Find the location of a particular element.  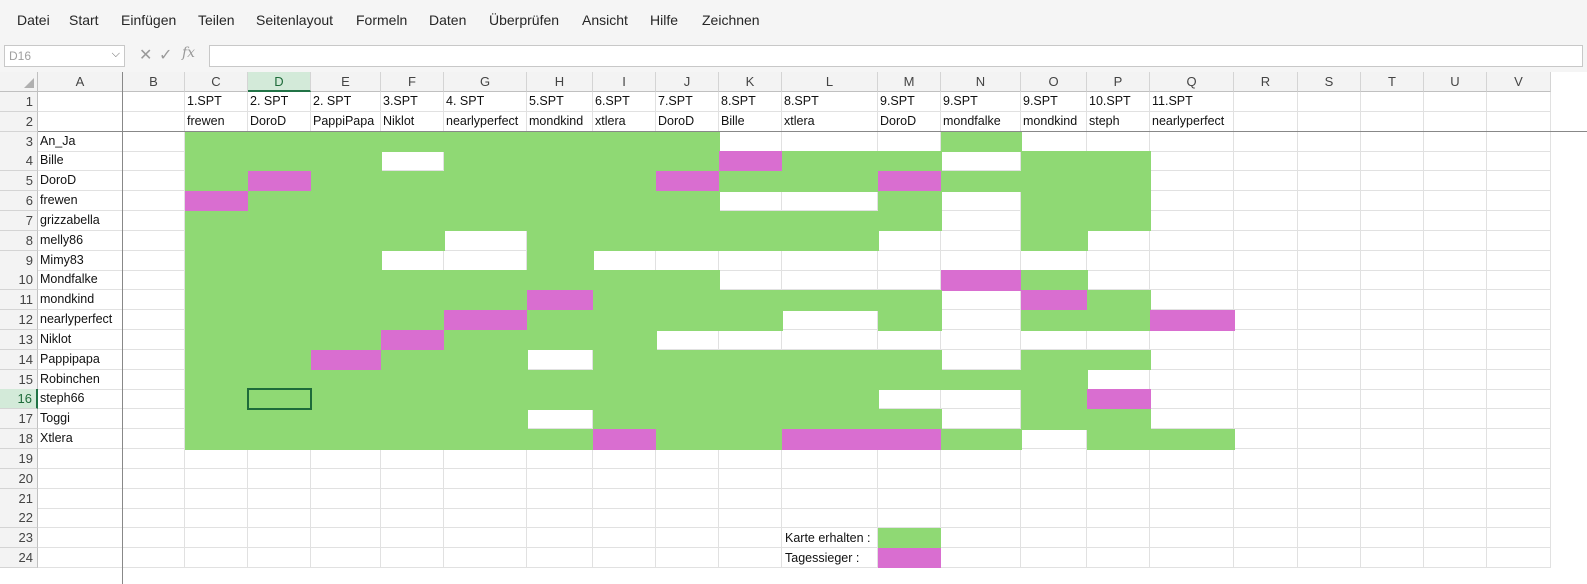

menu-teilen: Teilen is located at coordinates (216, 20).